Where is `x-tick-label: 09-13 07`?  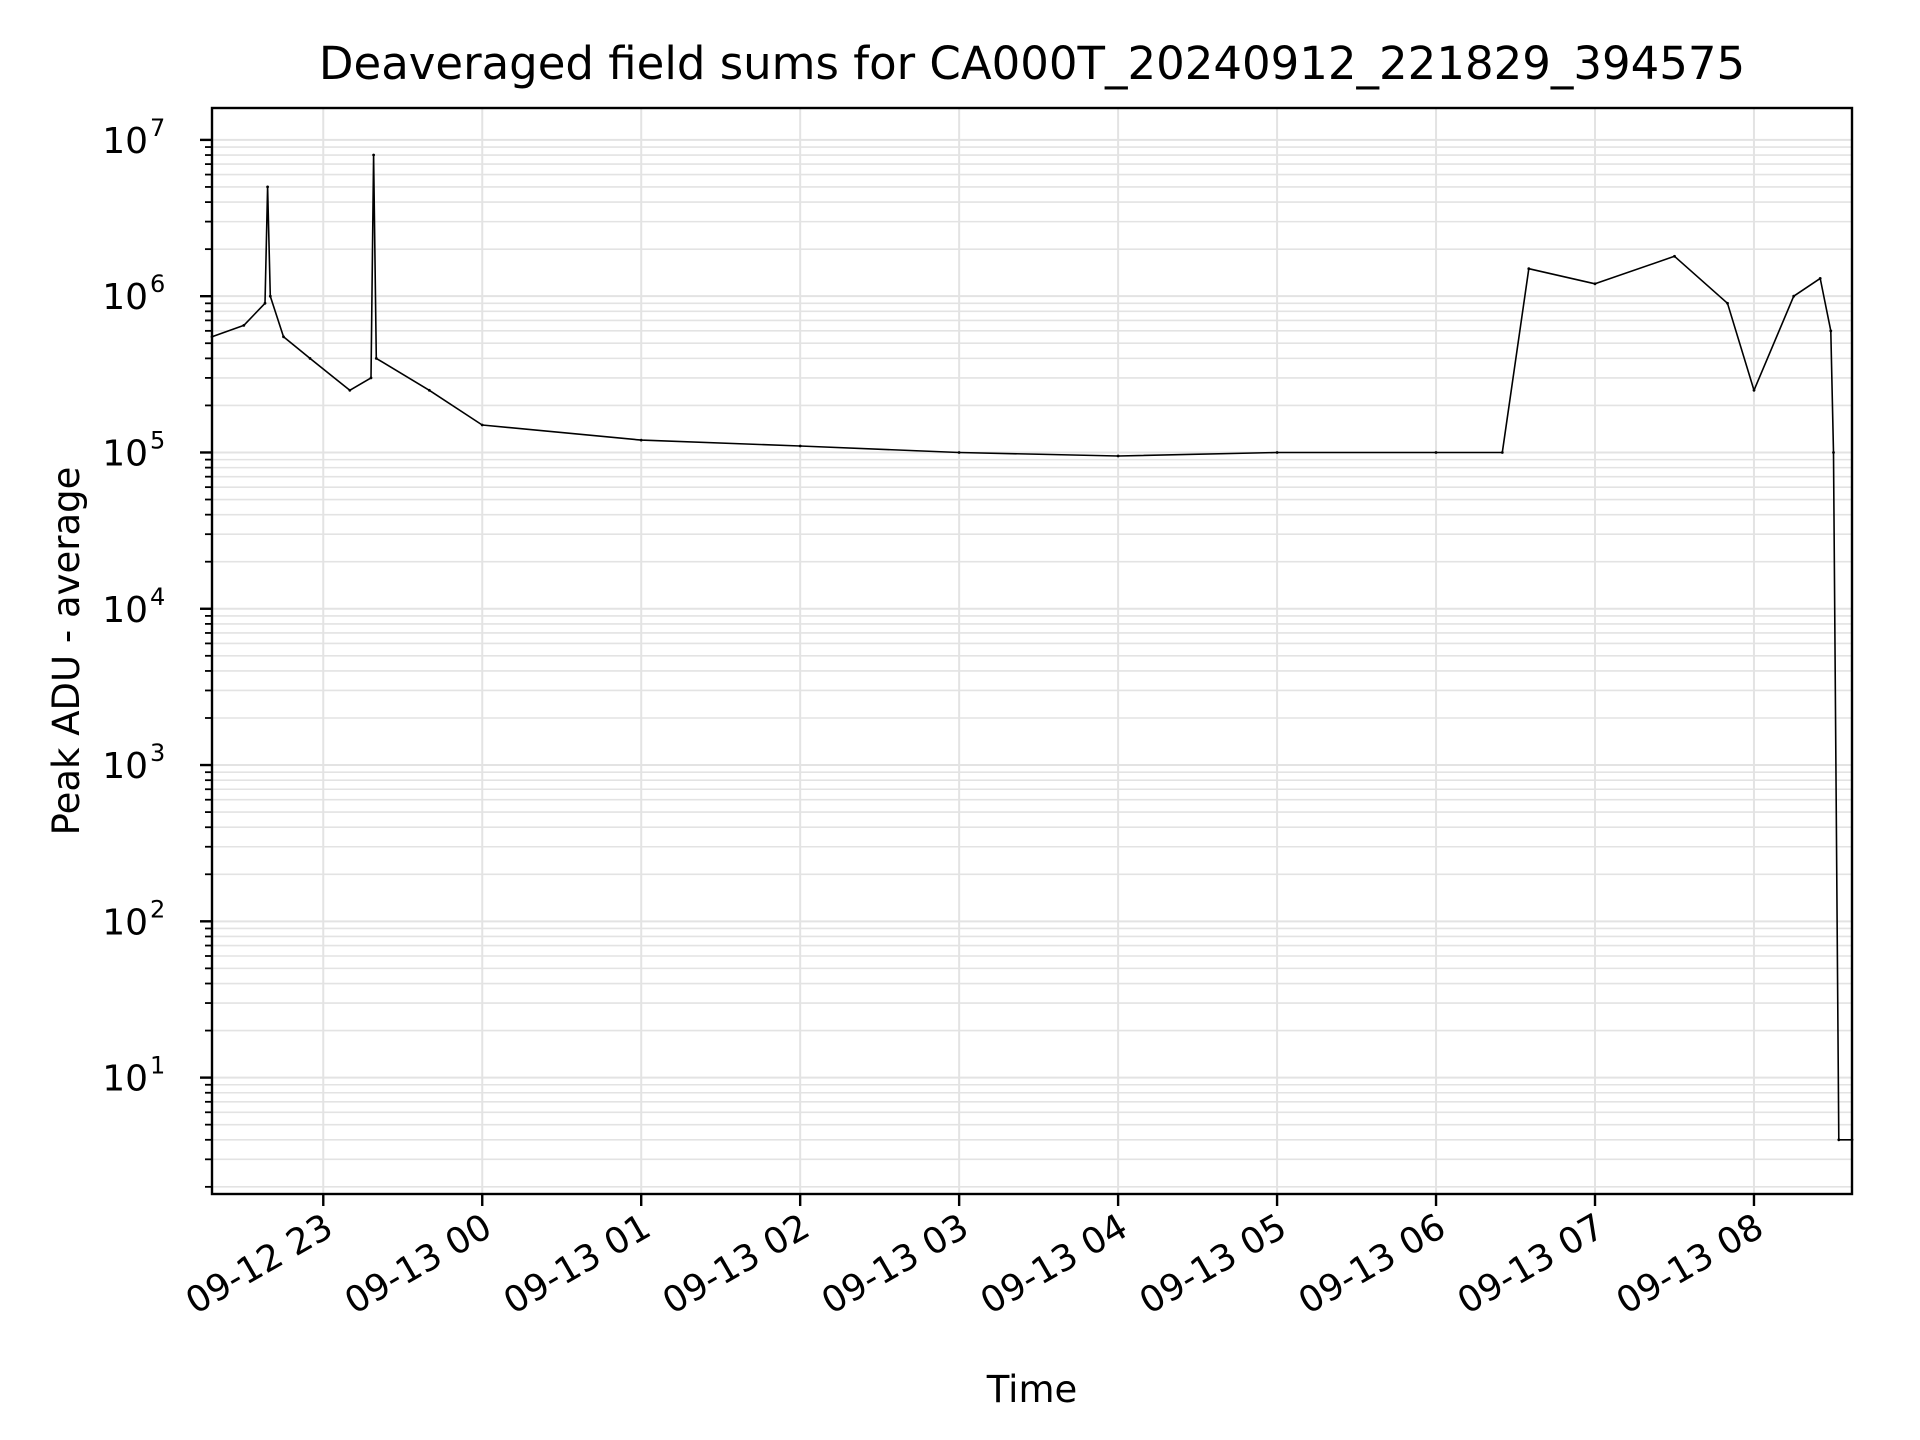 x-tick-label: 09-13 07 is located at coordinates (1531, 1264).